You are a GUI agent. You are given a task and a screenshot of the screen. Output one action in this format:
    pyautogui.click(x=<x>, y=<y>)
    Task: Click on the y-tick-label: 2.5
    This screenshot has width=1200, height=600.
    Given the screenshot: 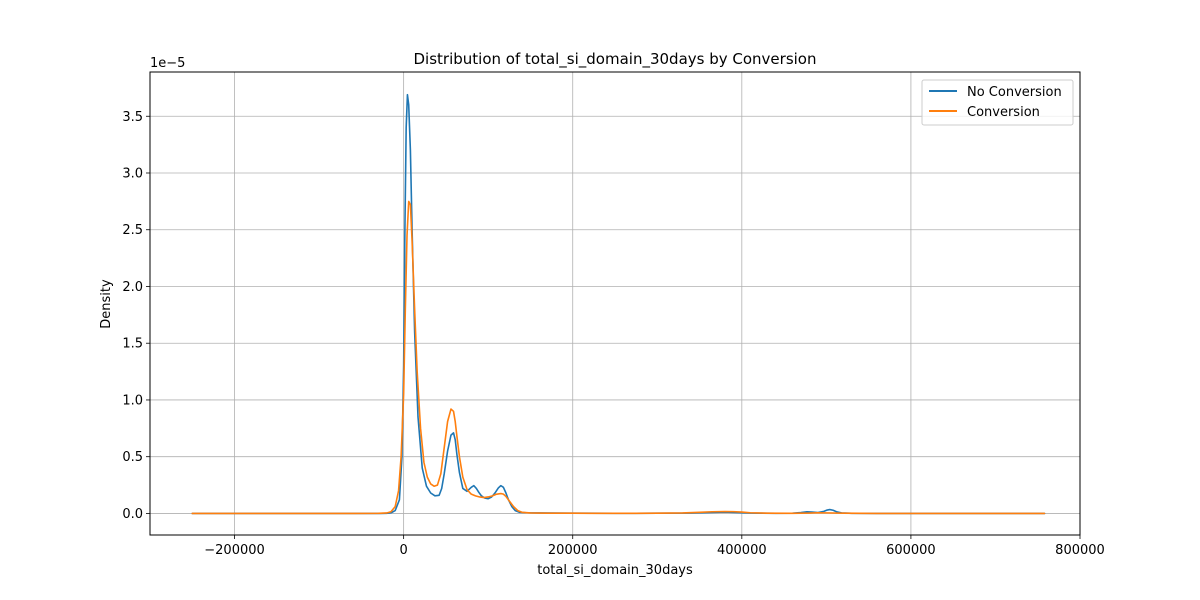 What is the action you would take?
    pyautogui.click(x=132, y=230)
    